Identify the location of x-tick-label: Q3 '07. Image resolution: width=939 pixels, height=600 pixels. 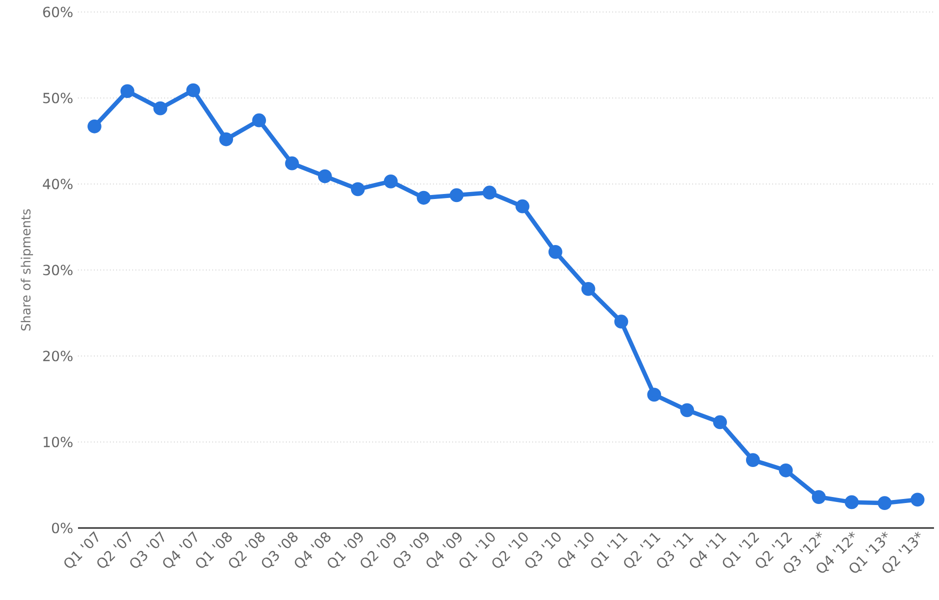
(147, 549).